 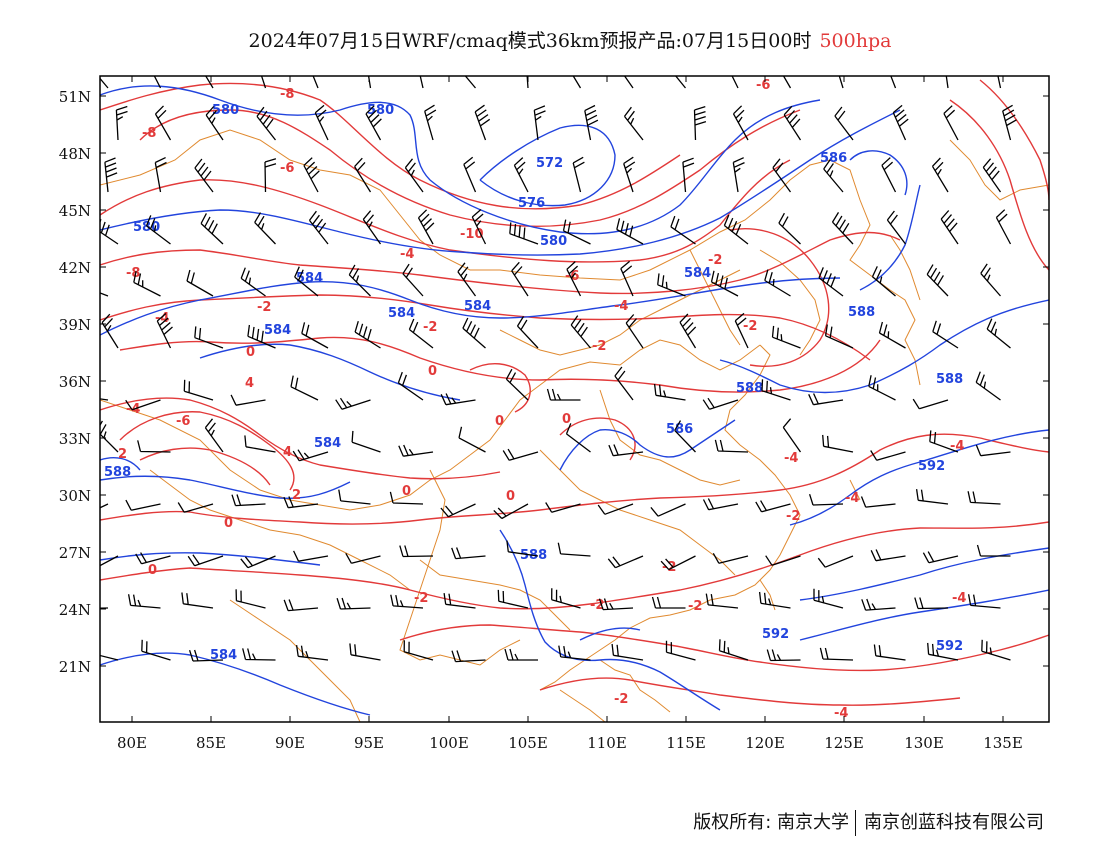 I want to click on lon-tick-label: 85E, so click(x=211, y=743).